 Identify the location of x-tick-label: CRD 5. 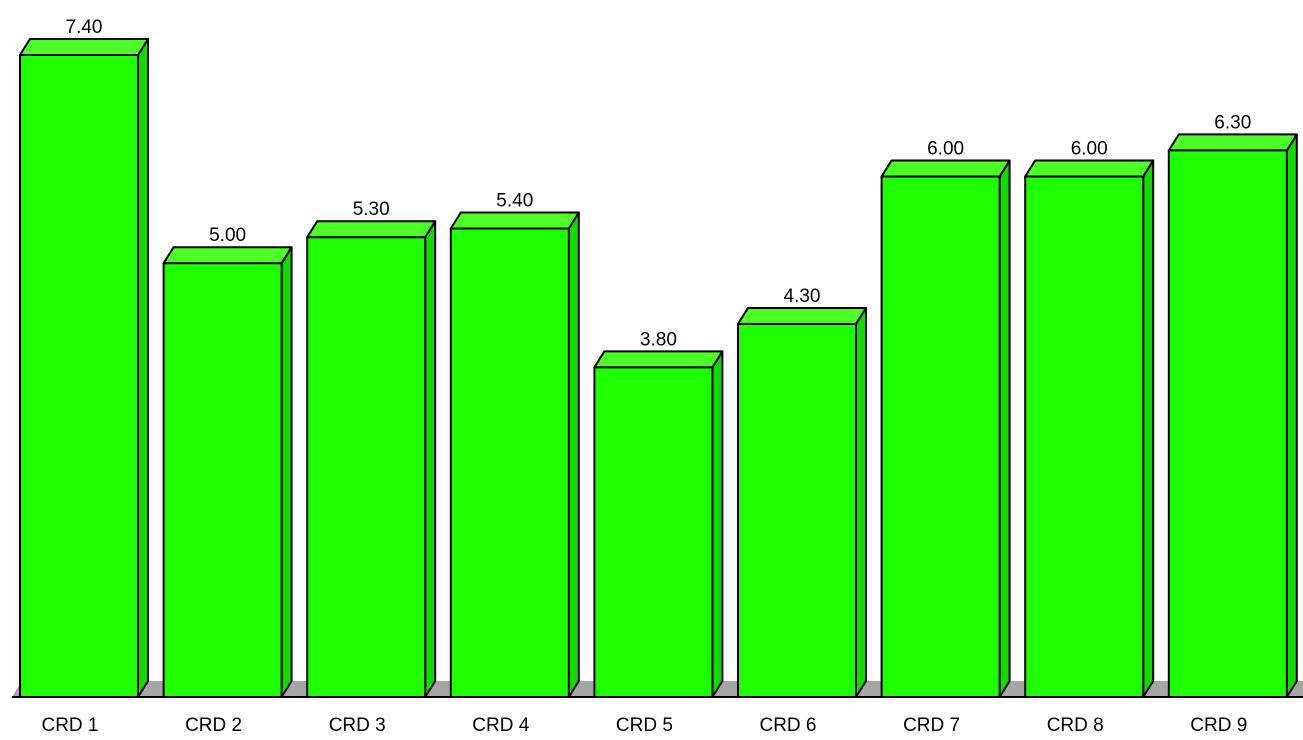
(644, 725).